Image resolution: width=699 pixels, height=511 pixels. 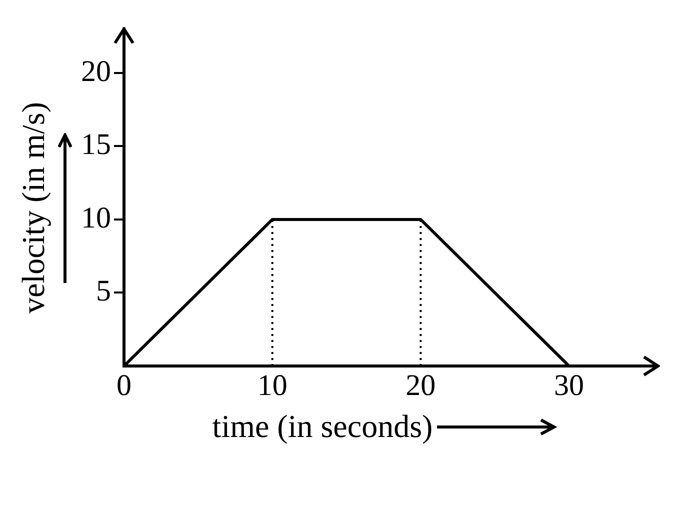 I want to click on x-tick-label: 10, so click(x=272, y=385).